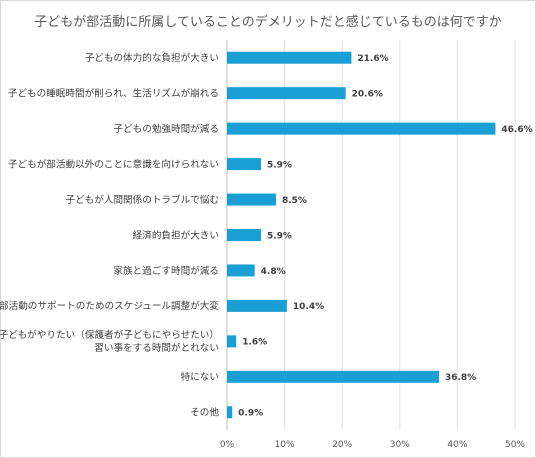  Describe the element at coordinates (254, 343) in the screenshot. I see `data-label: 1.6%` at that location.